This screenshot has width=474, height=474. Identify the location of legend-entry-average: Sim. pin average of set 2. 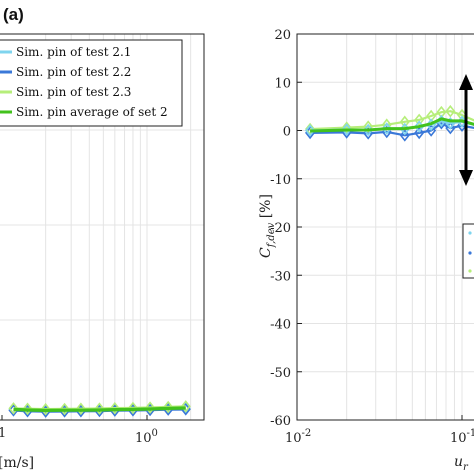
(84, 112).